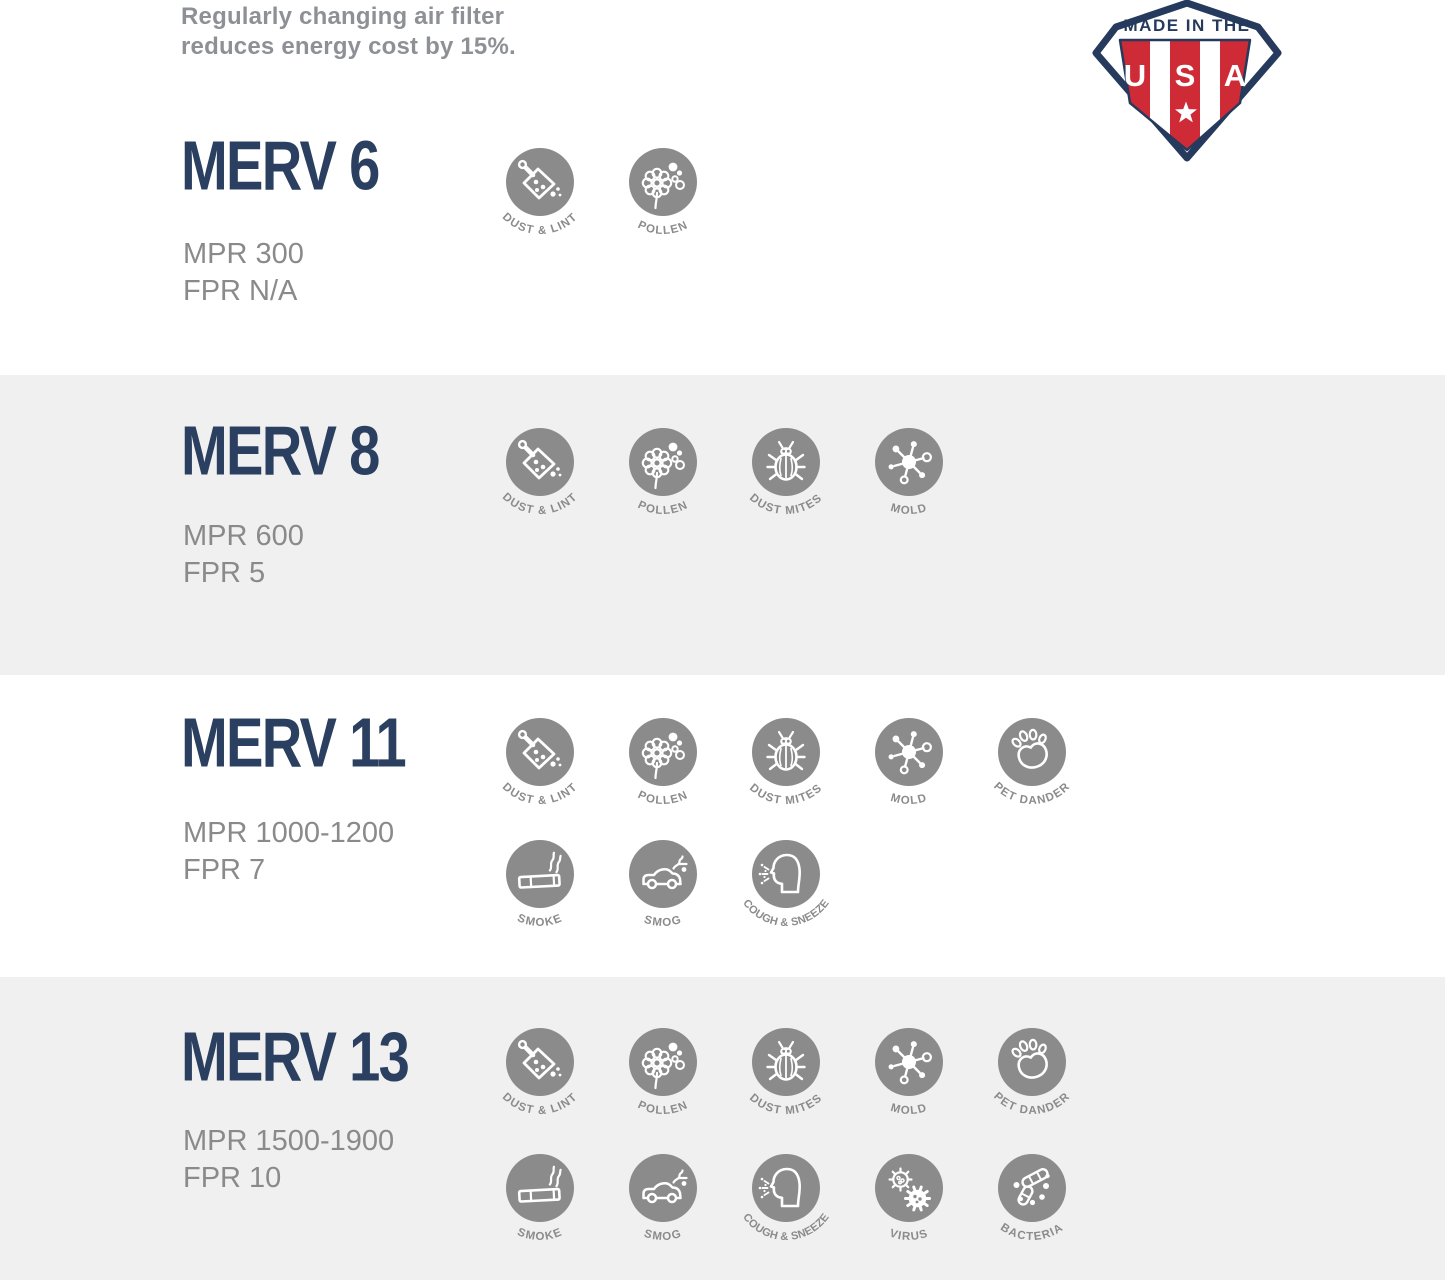 The height and width of the screenshot is (1280, 1445). Describe the element at coordinates (243, 273) in the screenshot. I see `rating-stats: MPR 300 FPR N/A` at that location.